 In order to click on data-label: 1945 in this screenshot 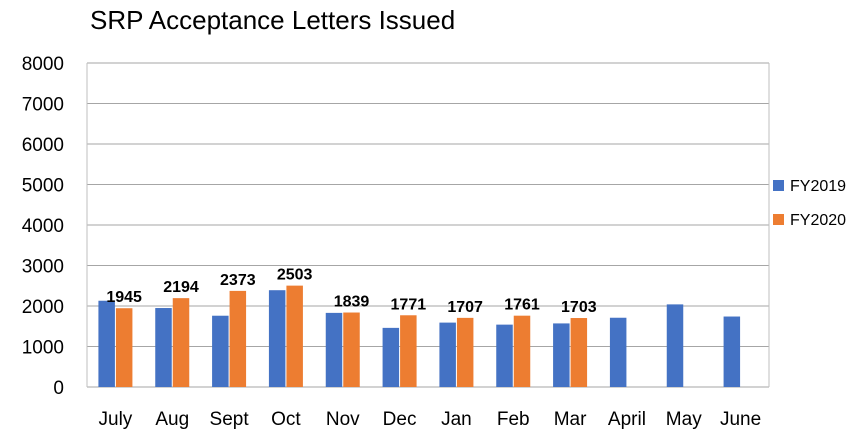, I will do `click(124, 297)`.